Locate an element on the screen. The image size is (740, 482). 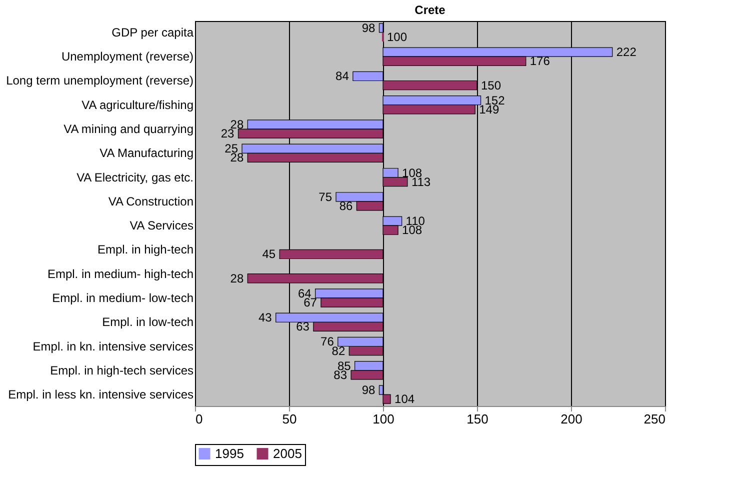
y-tick-label: VA mining and quarrying is located at coordinates (129, 129).